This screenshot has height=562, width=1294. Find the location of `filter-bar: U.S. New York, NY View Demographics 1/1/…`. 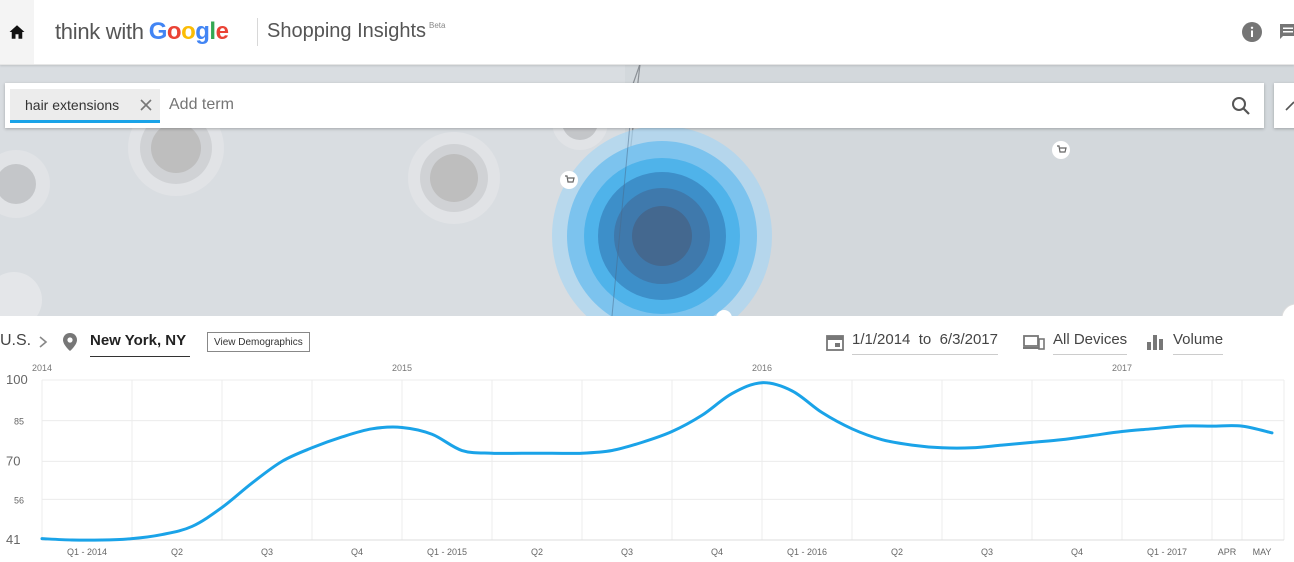

filter-bar: U.S. New York, NY View Demographics 1/1/… is located at coordinates (647, 341).